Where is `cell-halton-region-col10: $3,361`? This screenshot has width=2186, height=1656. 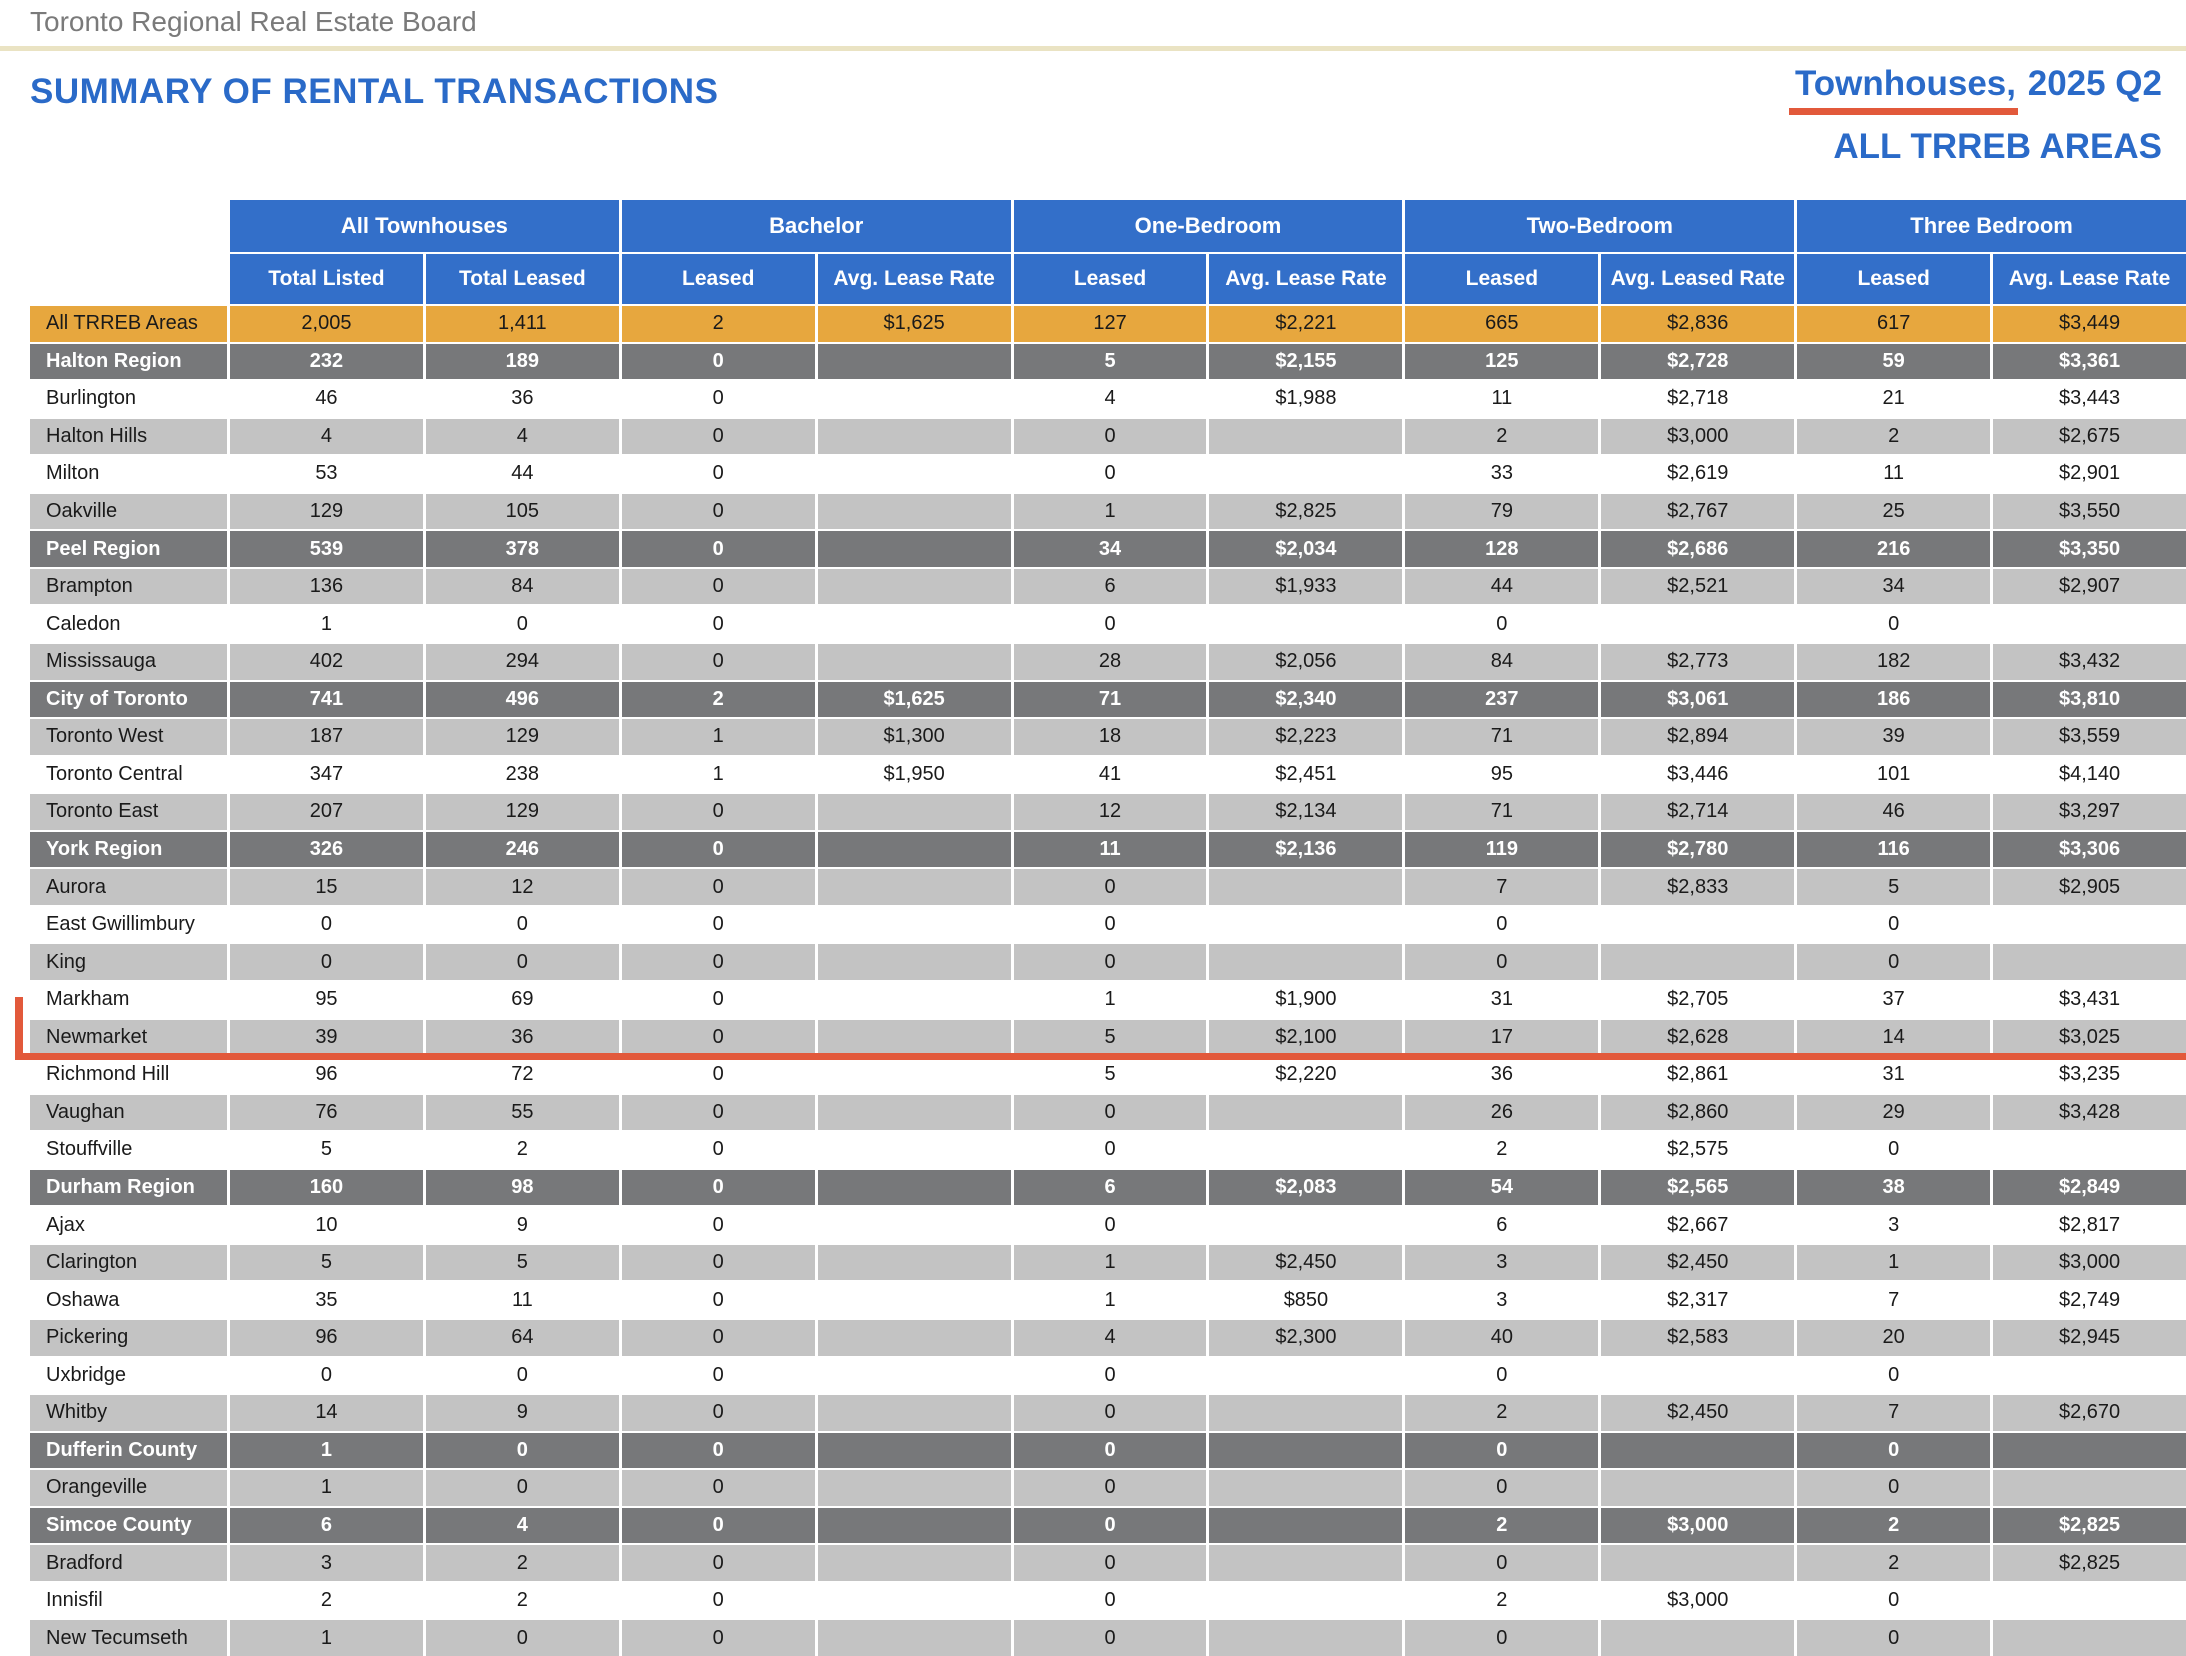
cell-halton-region-col10: $3,361 is located at coordinates (2089, 361).